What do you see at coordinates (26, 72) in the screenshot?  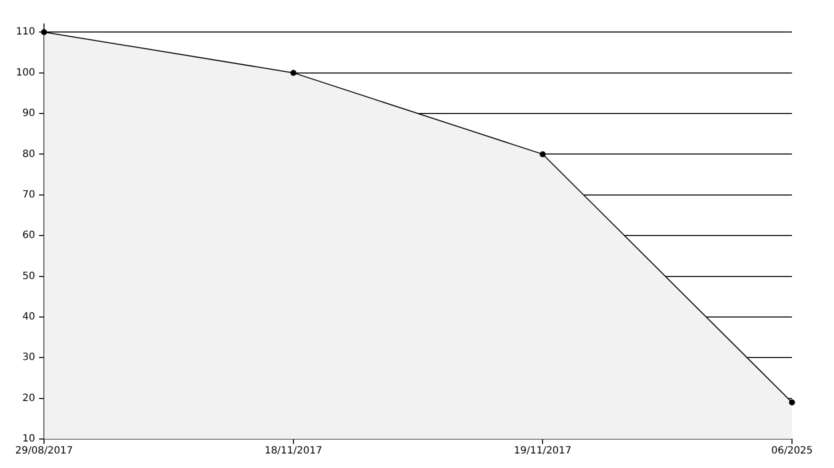 I see `y-tick-label: 100` at bounding box center [26, 72].